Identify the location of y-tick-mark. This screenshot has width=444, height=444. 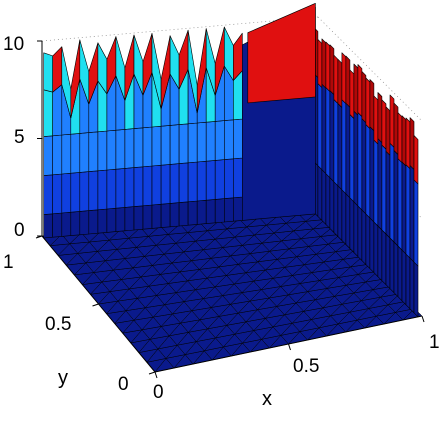
(152, 373).